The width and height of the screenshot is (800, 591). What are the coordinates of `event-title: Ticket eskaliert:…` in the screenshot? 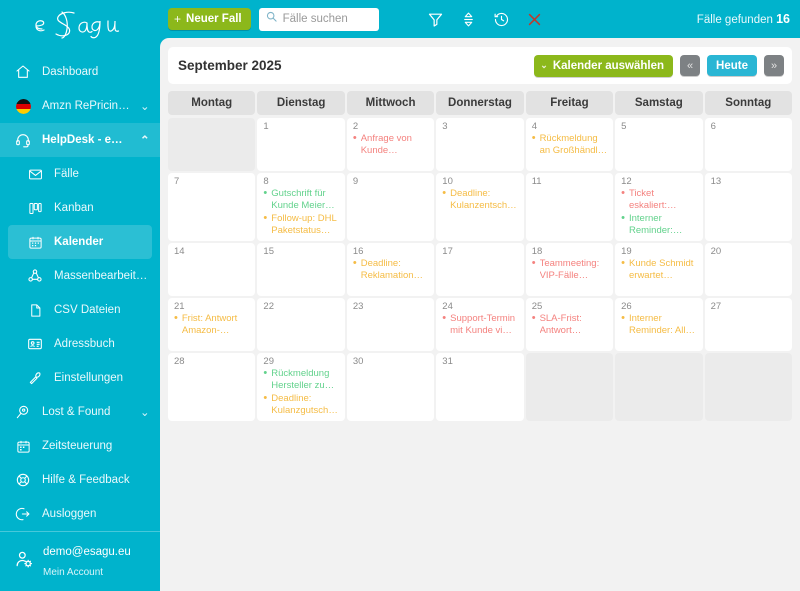 It's located at (653, 200).